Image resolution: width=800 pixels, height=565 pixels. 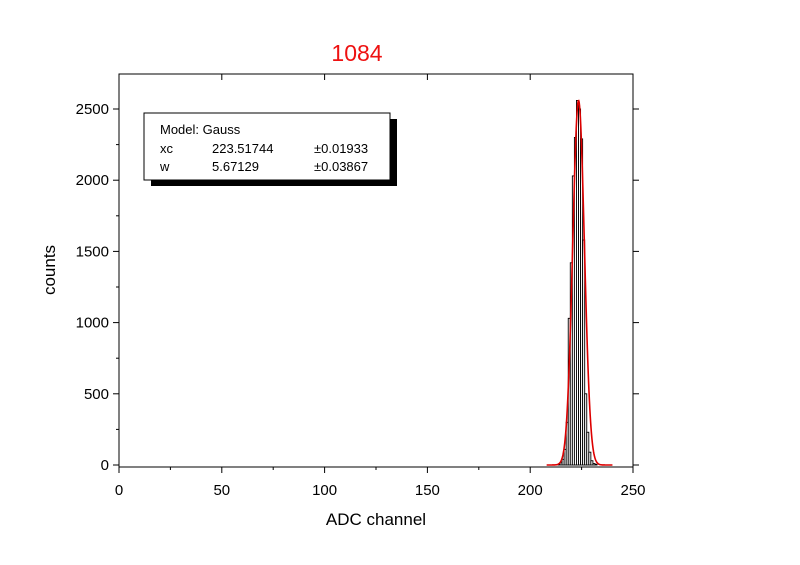 I want to click on x-tick-label: 0, so click(x=119, y=490).